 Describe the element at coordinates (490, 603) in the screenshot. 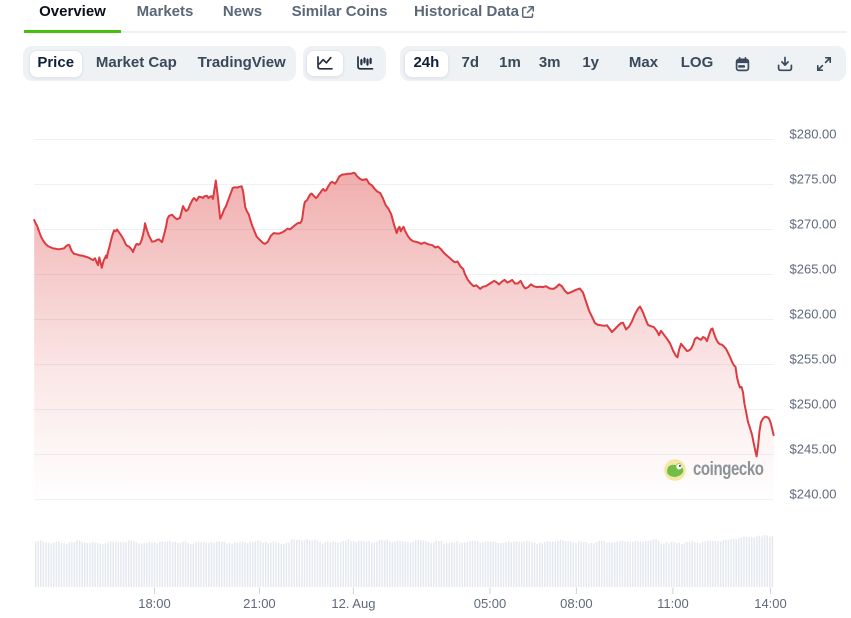

I see `svg-text: 05:00` at that location.